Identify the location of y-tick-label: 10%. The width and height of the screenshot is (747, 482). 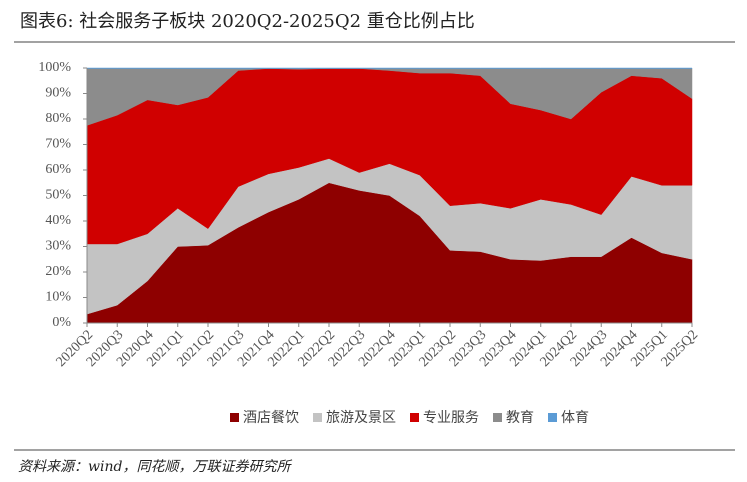
(58, 297).